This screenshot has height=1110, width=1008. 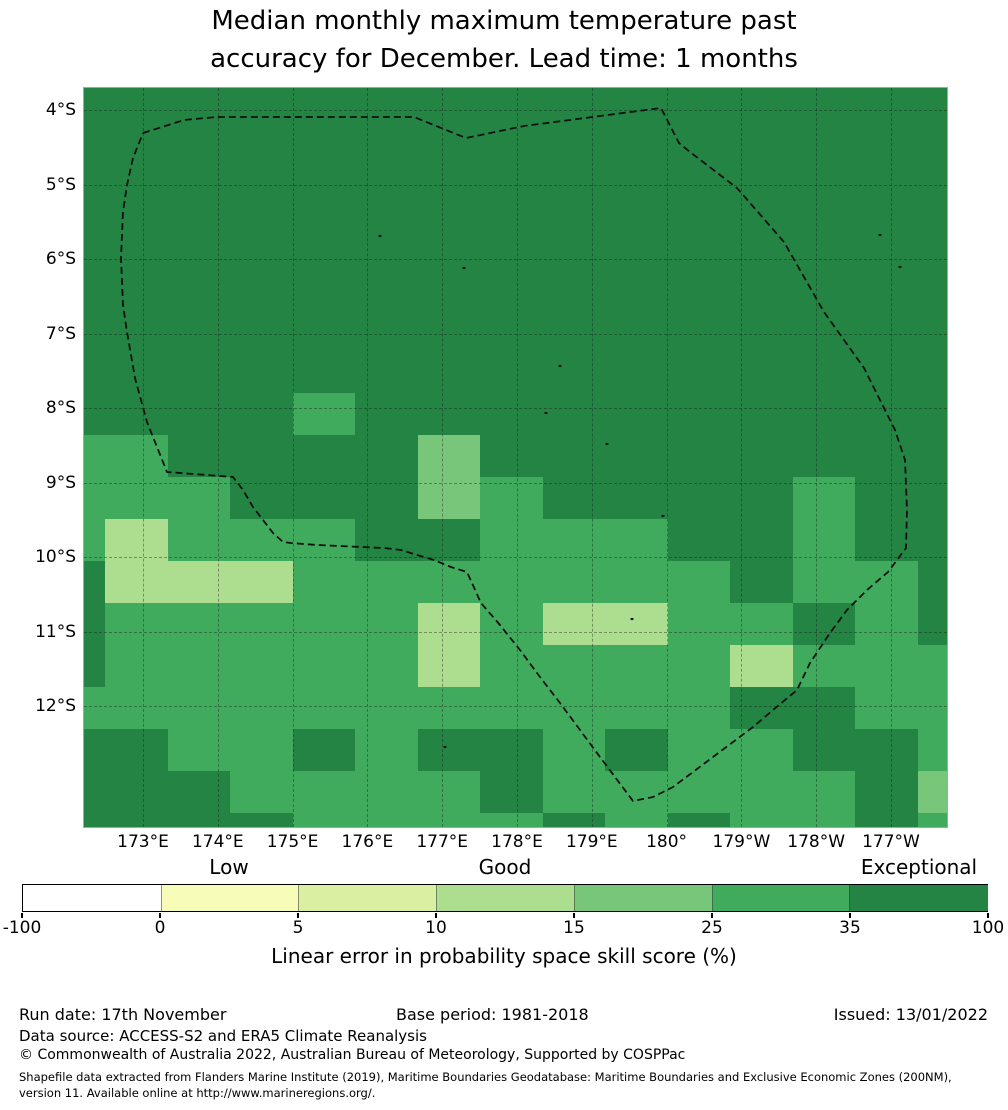 What do you see at coordinates (60, 184) in the screenshot?
I see `latitude-tick-label: 5°S` at bounding box center [60, 184].